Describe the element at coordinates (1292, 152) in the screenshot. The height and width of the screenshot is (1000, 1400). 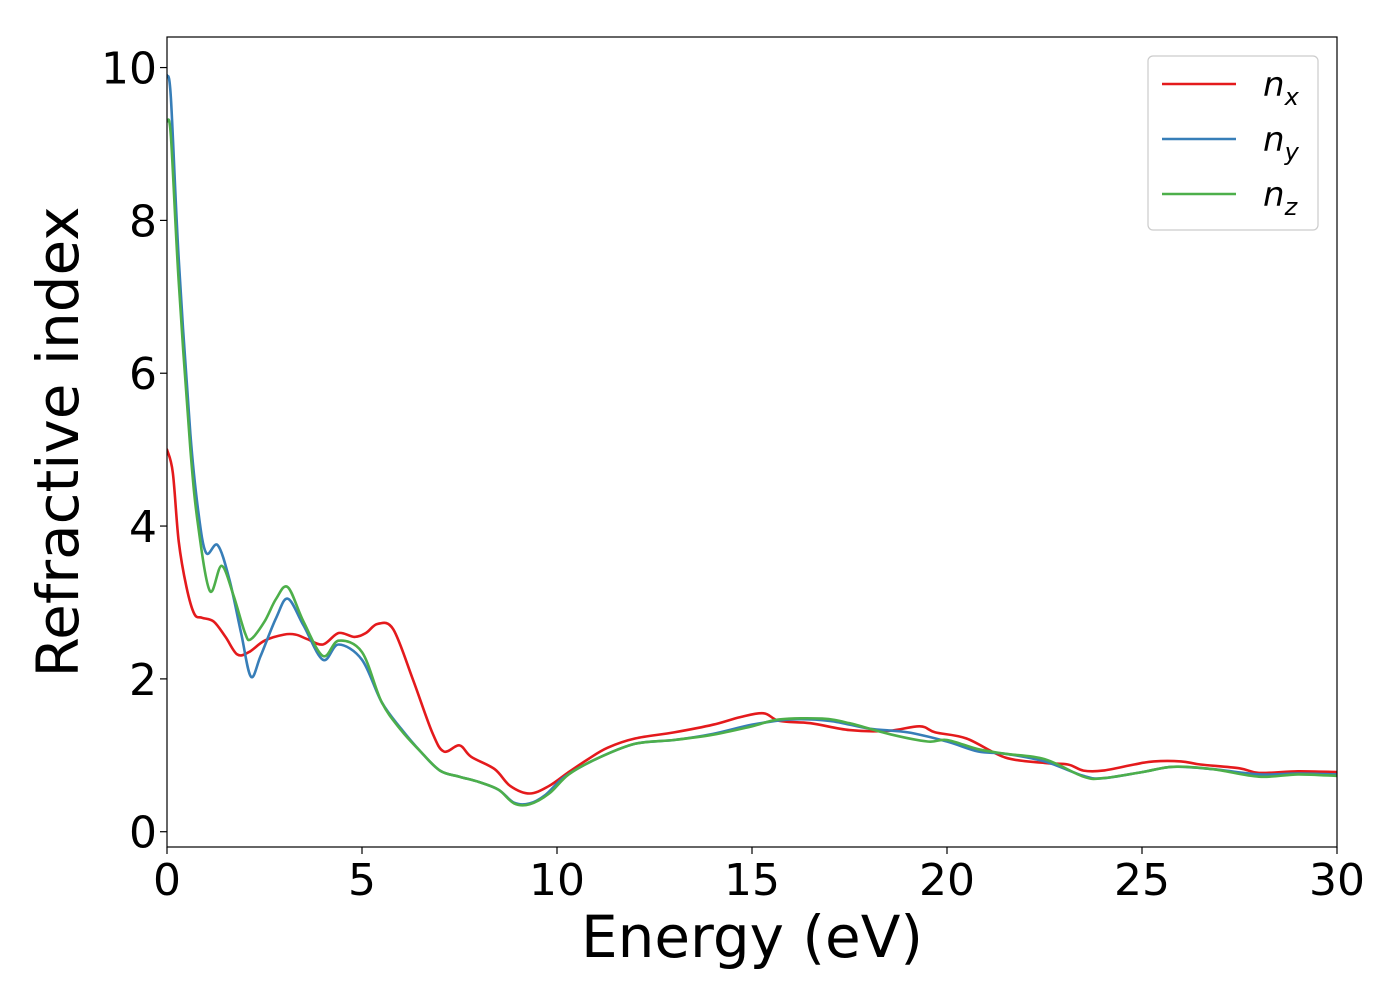
I see `legend-label-subscript: y` at that location.